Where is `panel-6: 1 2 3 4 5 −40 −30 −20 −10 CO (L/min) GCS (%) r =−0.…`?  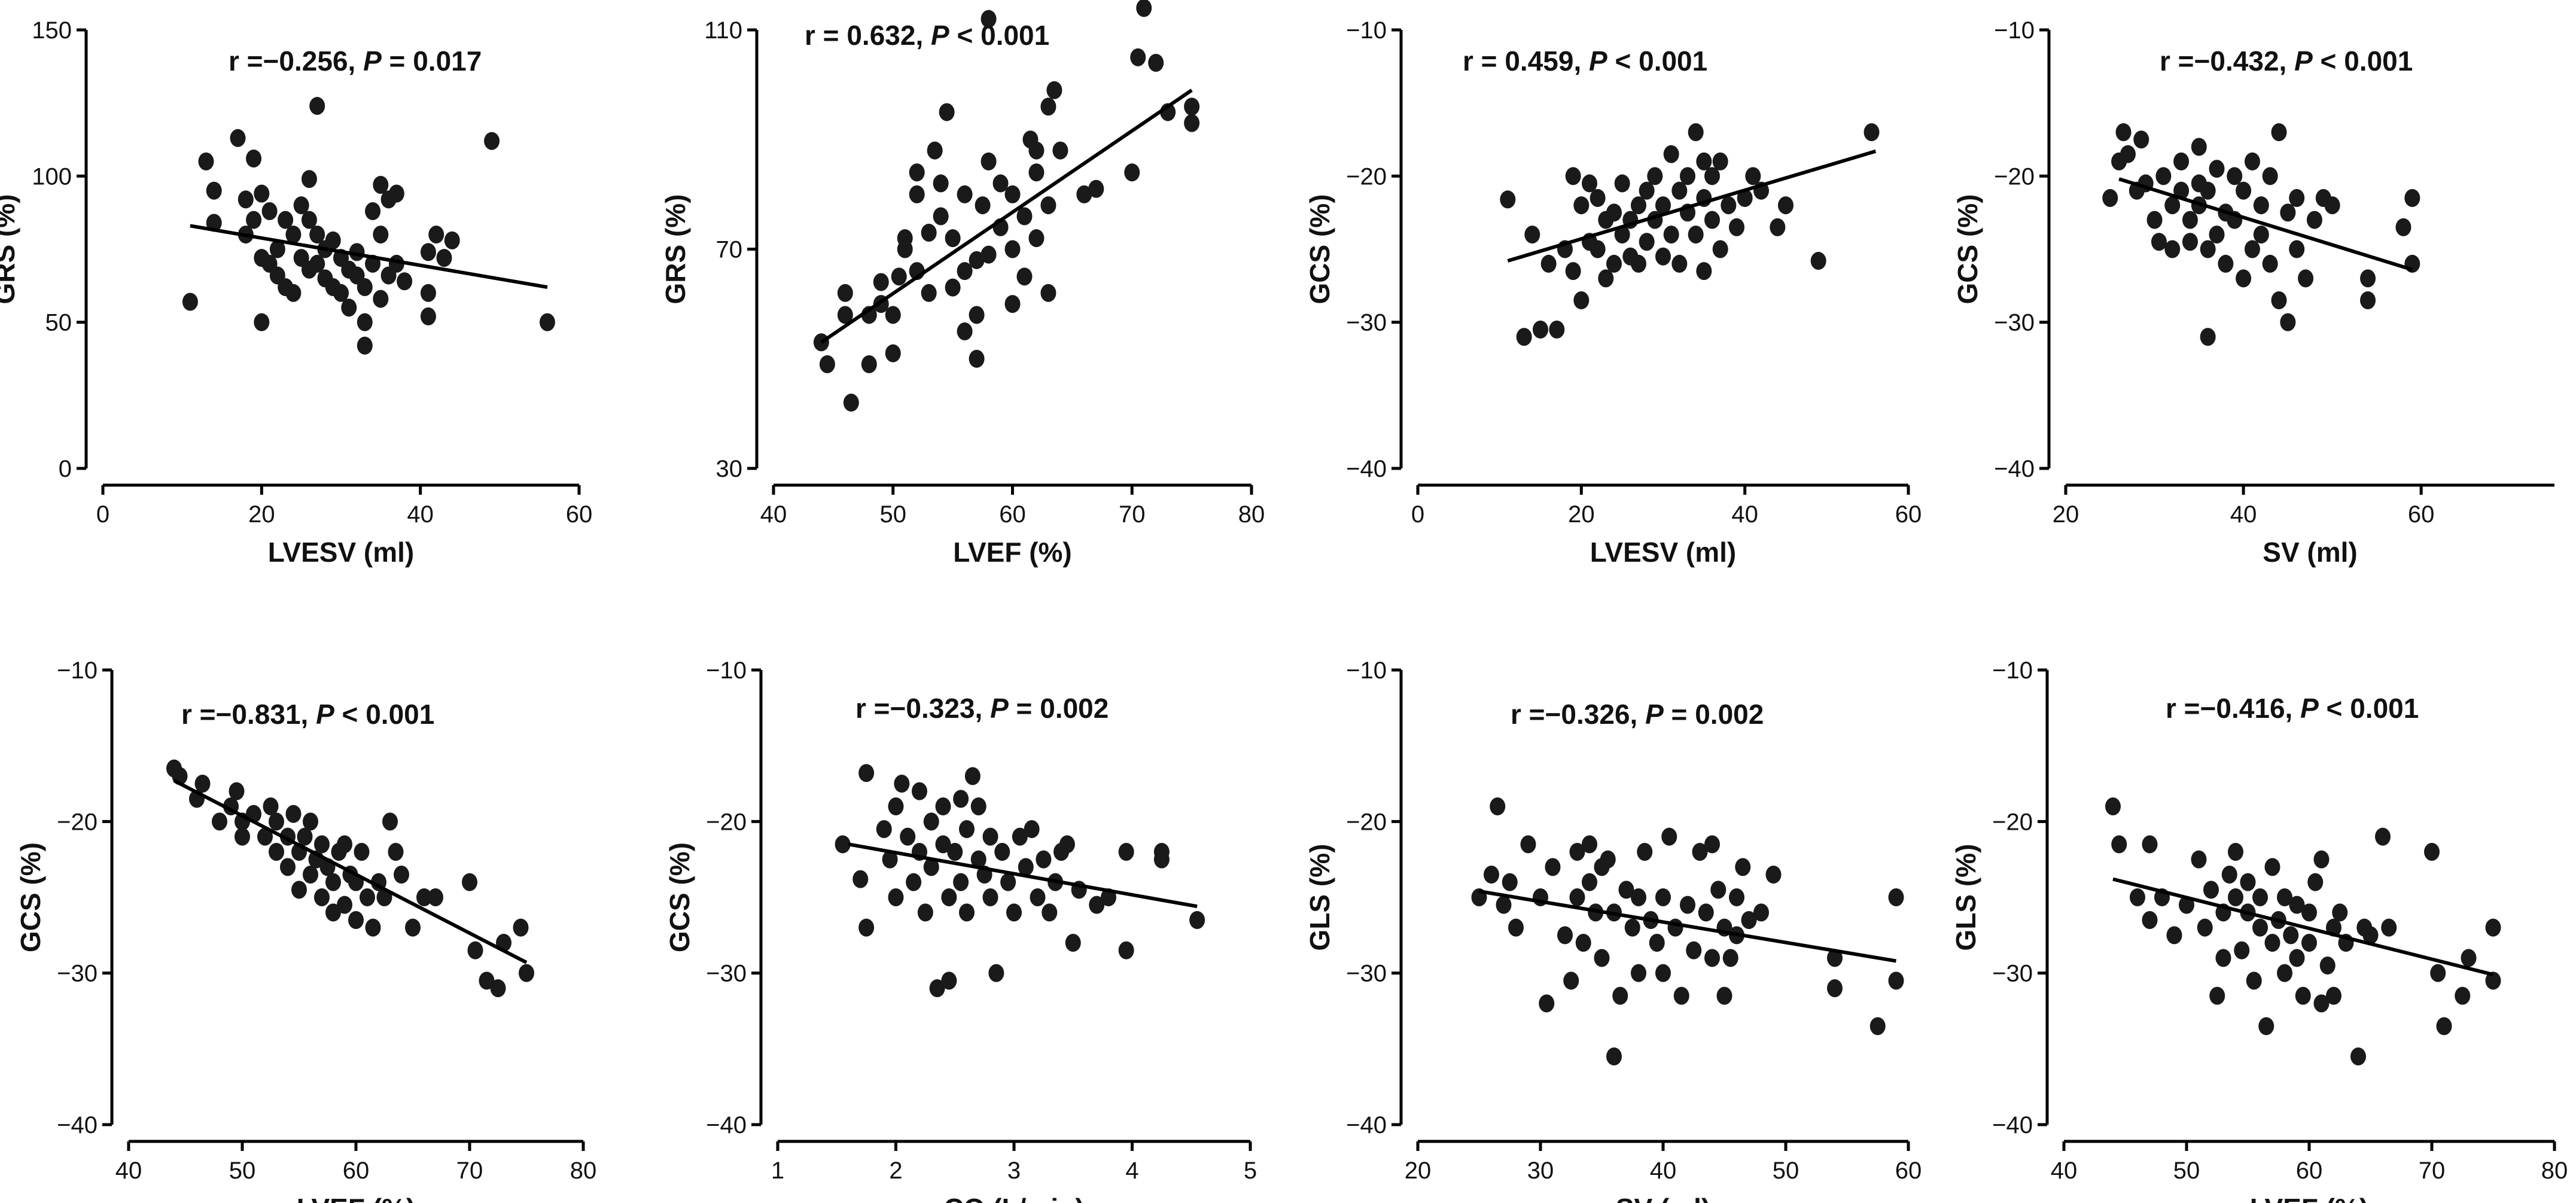 panel-6: 1 2 3 4 5 −40 −30 −20 −10 CO (L/min) GCS (%) r =−0.… is located at coordinates (960, 930).